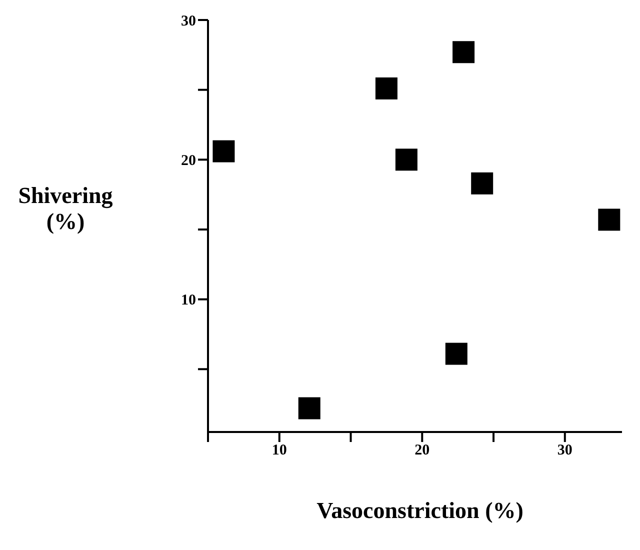  Describe the element at coordinates (188, 300) in the screenshot. I see `y-tick-label: 10` at that location.